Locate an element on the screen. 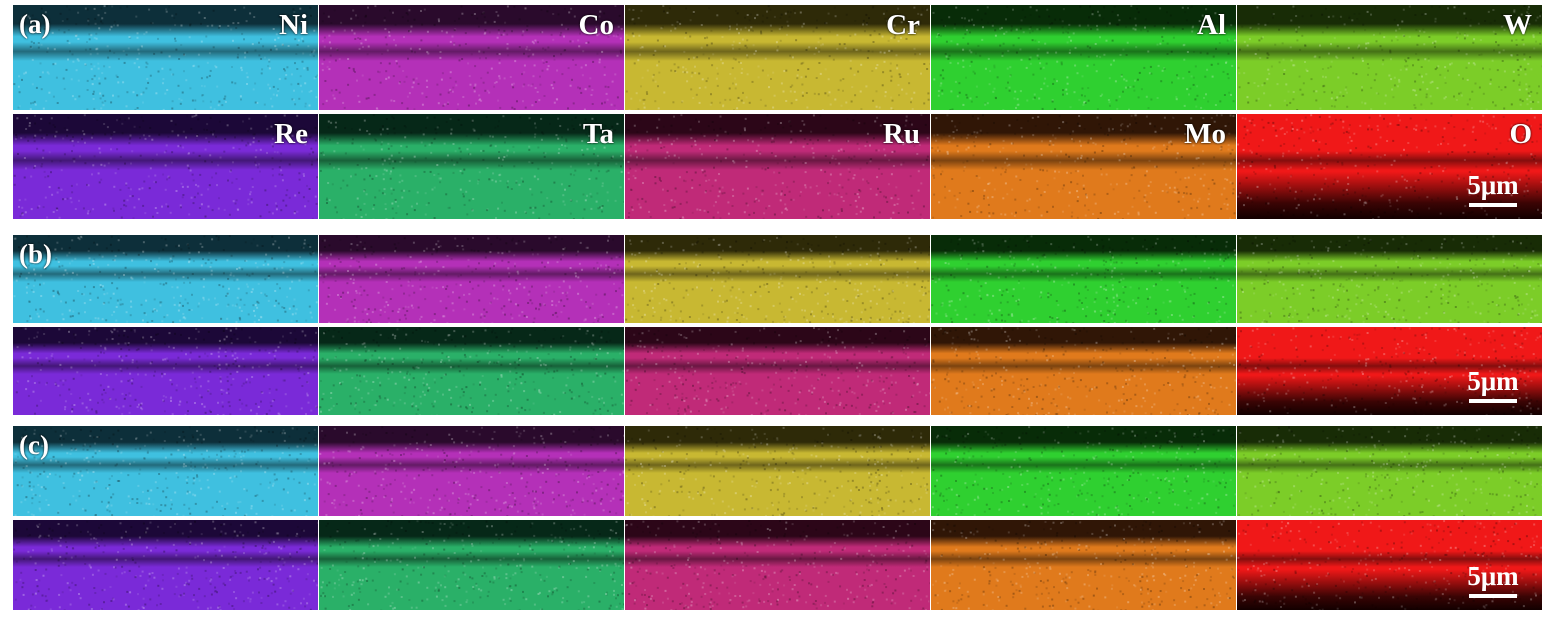  eds-map-co: Co is located at coordinates (471, 57).